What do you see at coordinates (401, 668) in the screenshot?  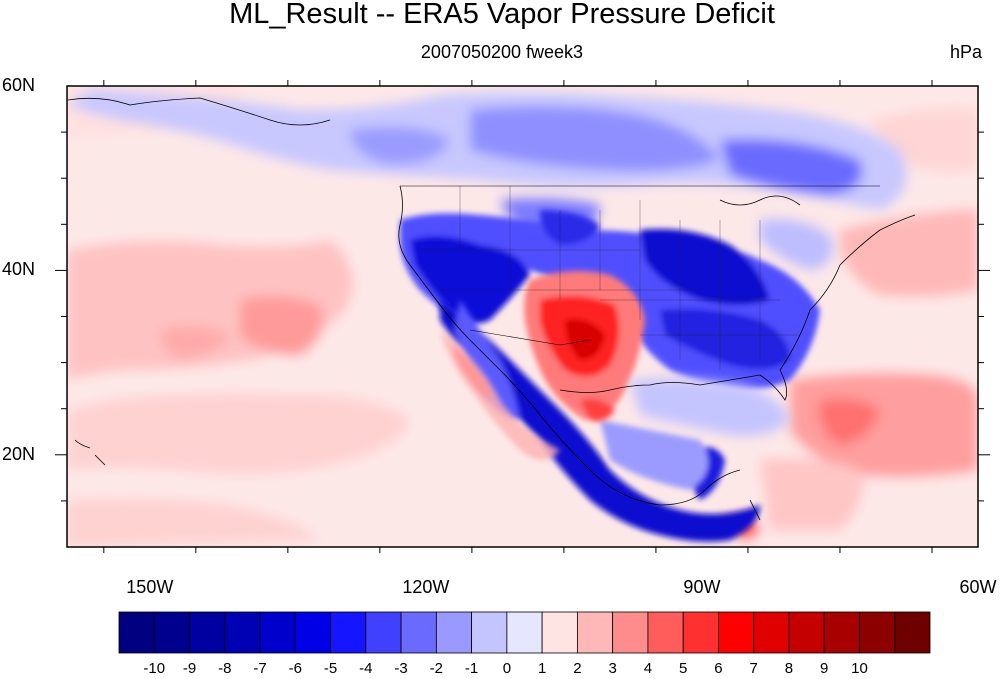 I see `colorbar-tick-label: -3` at bounding box center [401, 668].